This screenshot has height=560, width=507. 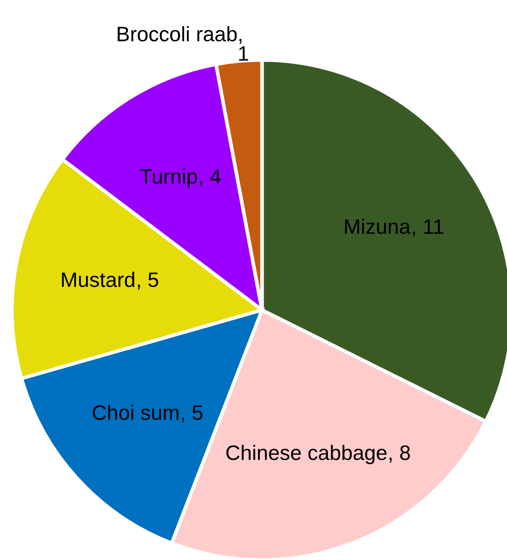 What do you see at coordinates (378, 226) in the screenshot?
I see `slice-label: Mizuna` at bounding box center [378, 226].